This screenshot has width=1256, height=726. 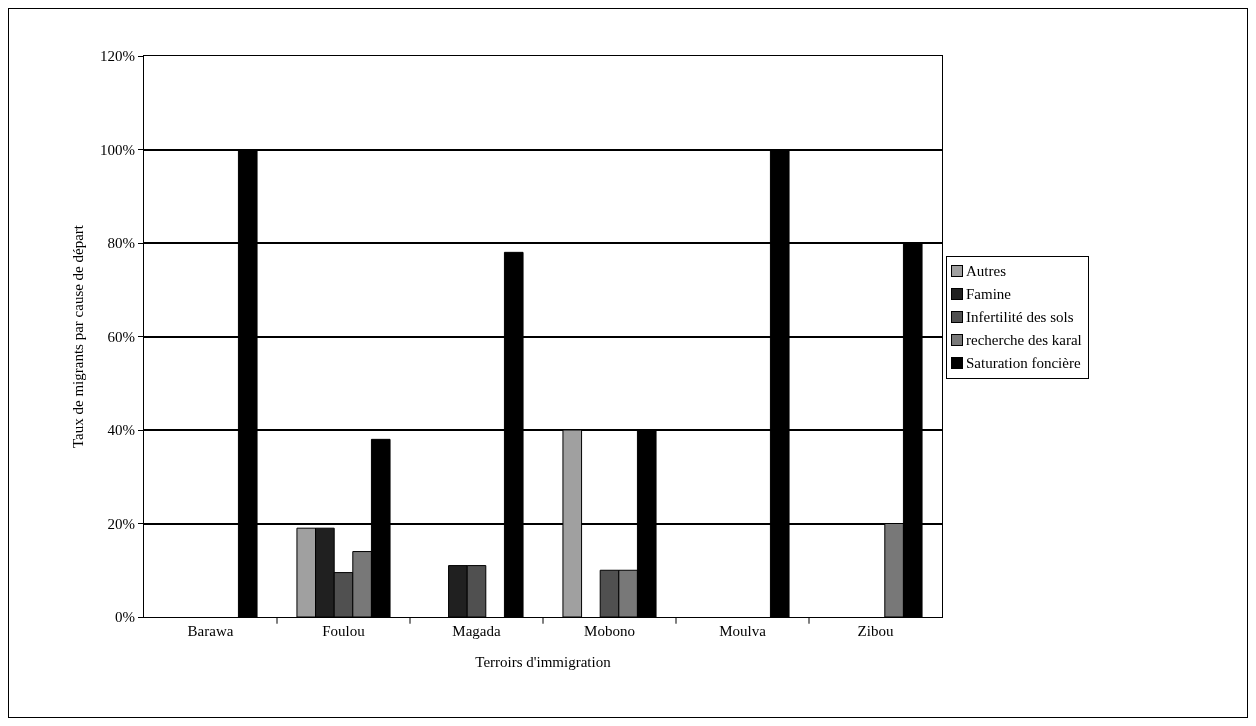 I want to click on y-tick-label: 60%, so click(x=121, y=336).